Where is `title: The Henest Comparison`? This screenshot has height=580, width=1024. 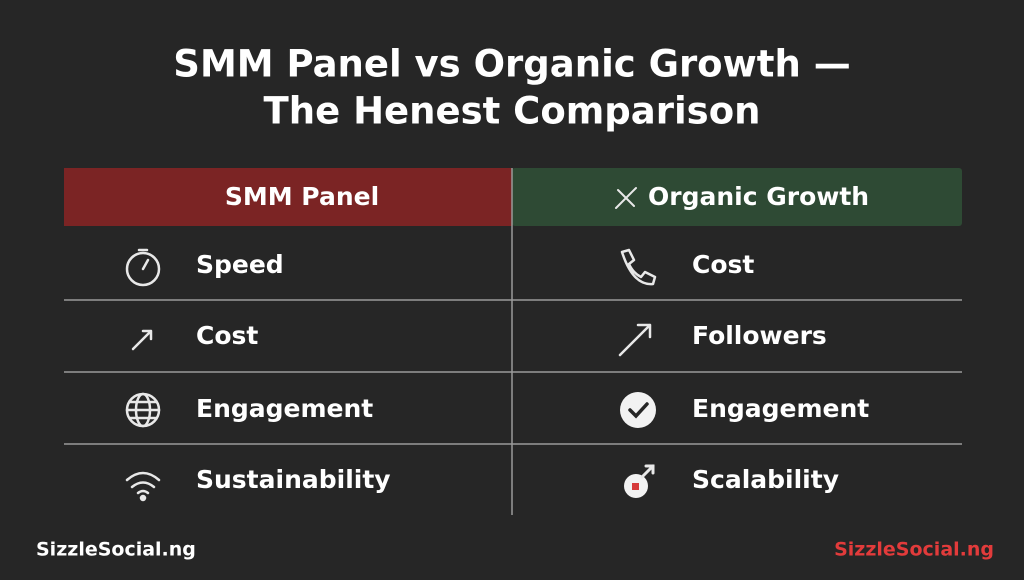
title: The Henest Comparison is located at coordinates (512, 111).